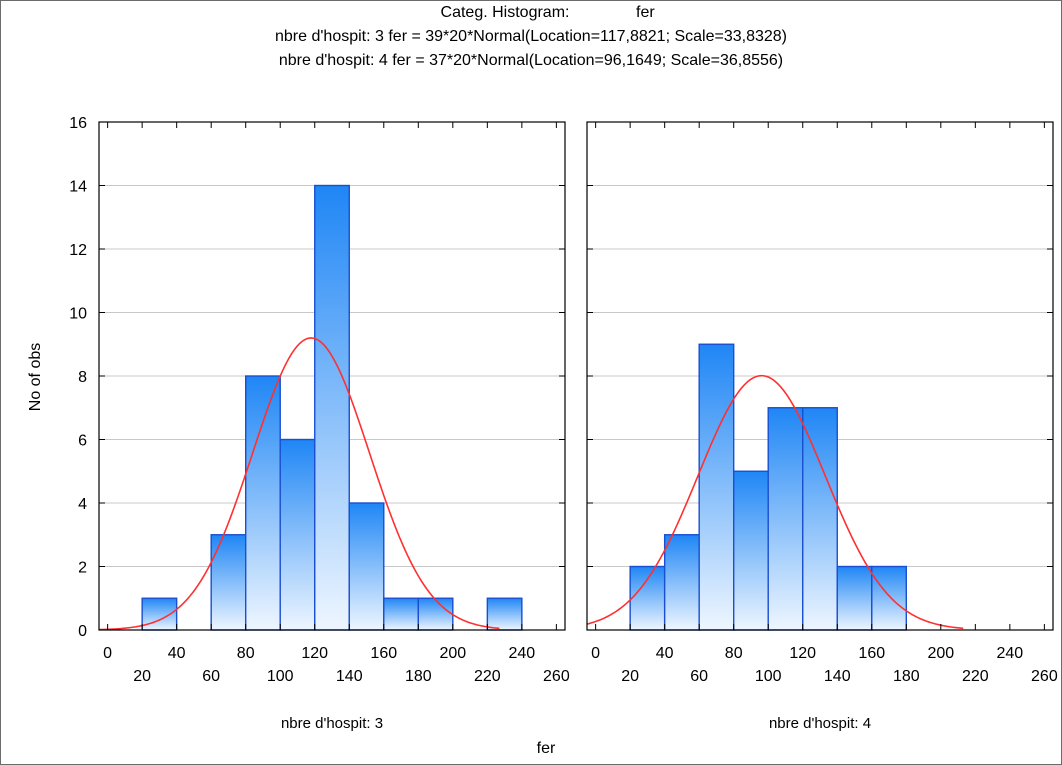 Image resolution: width=1062 pixels, height=765 pixels. What do you see at coordinates (82, 377) in the screenshot?
I see `y-tick-label: 8` at bounding box center [82, 377].